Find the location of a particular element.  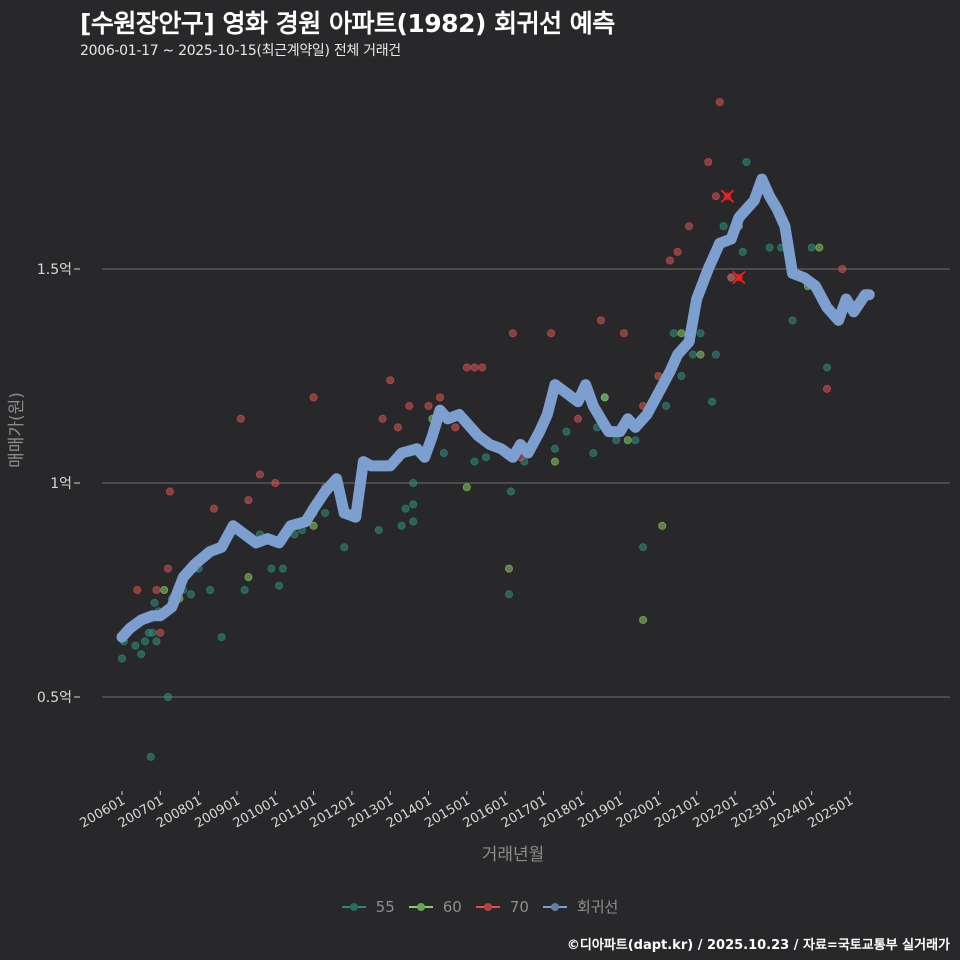

legend: 55 60 70 회귀선 is located at coordinates (480, 906).